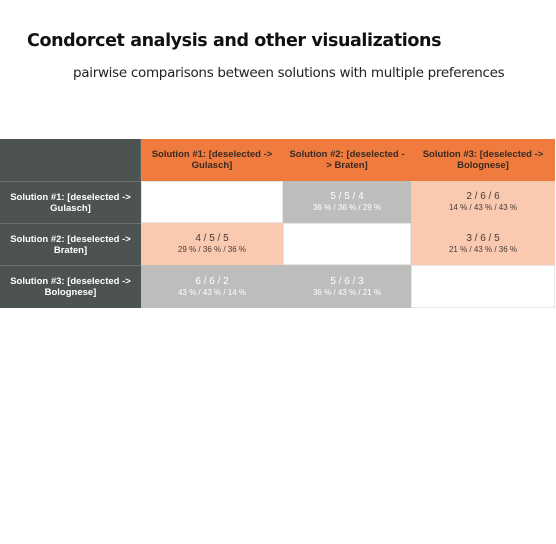 This screenshot has height=544, width=556. Describe the element at coordinates (70, 160) in the screenshot. I see `matrix-corner` at that location.